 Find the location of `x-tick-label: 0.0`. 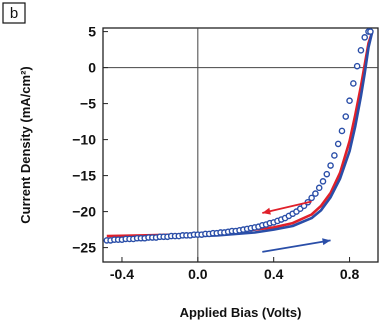

x-tick-label: 0.0 is located at coordinates (198, 274).